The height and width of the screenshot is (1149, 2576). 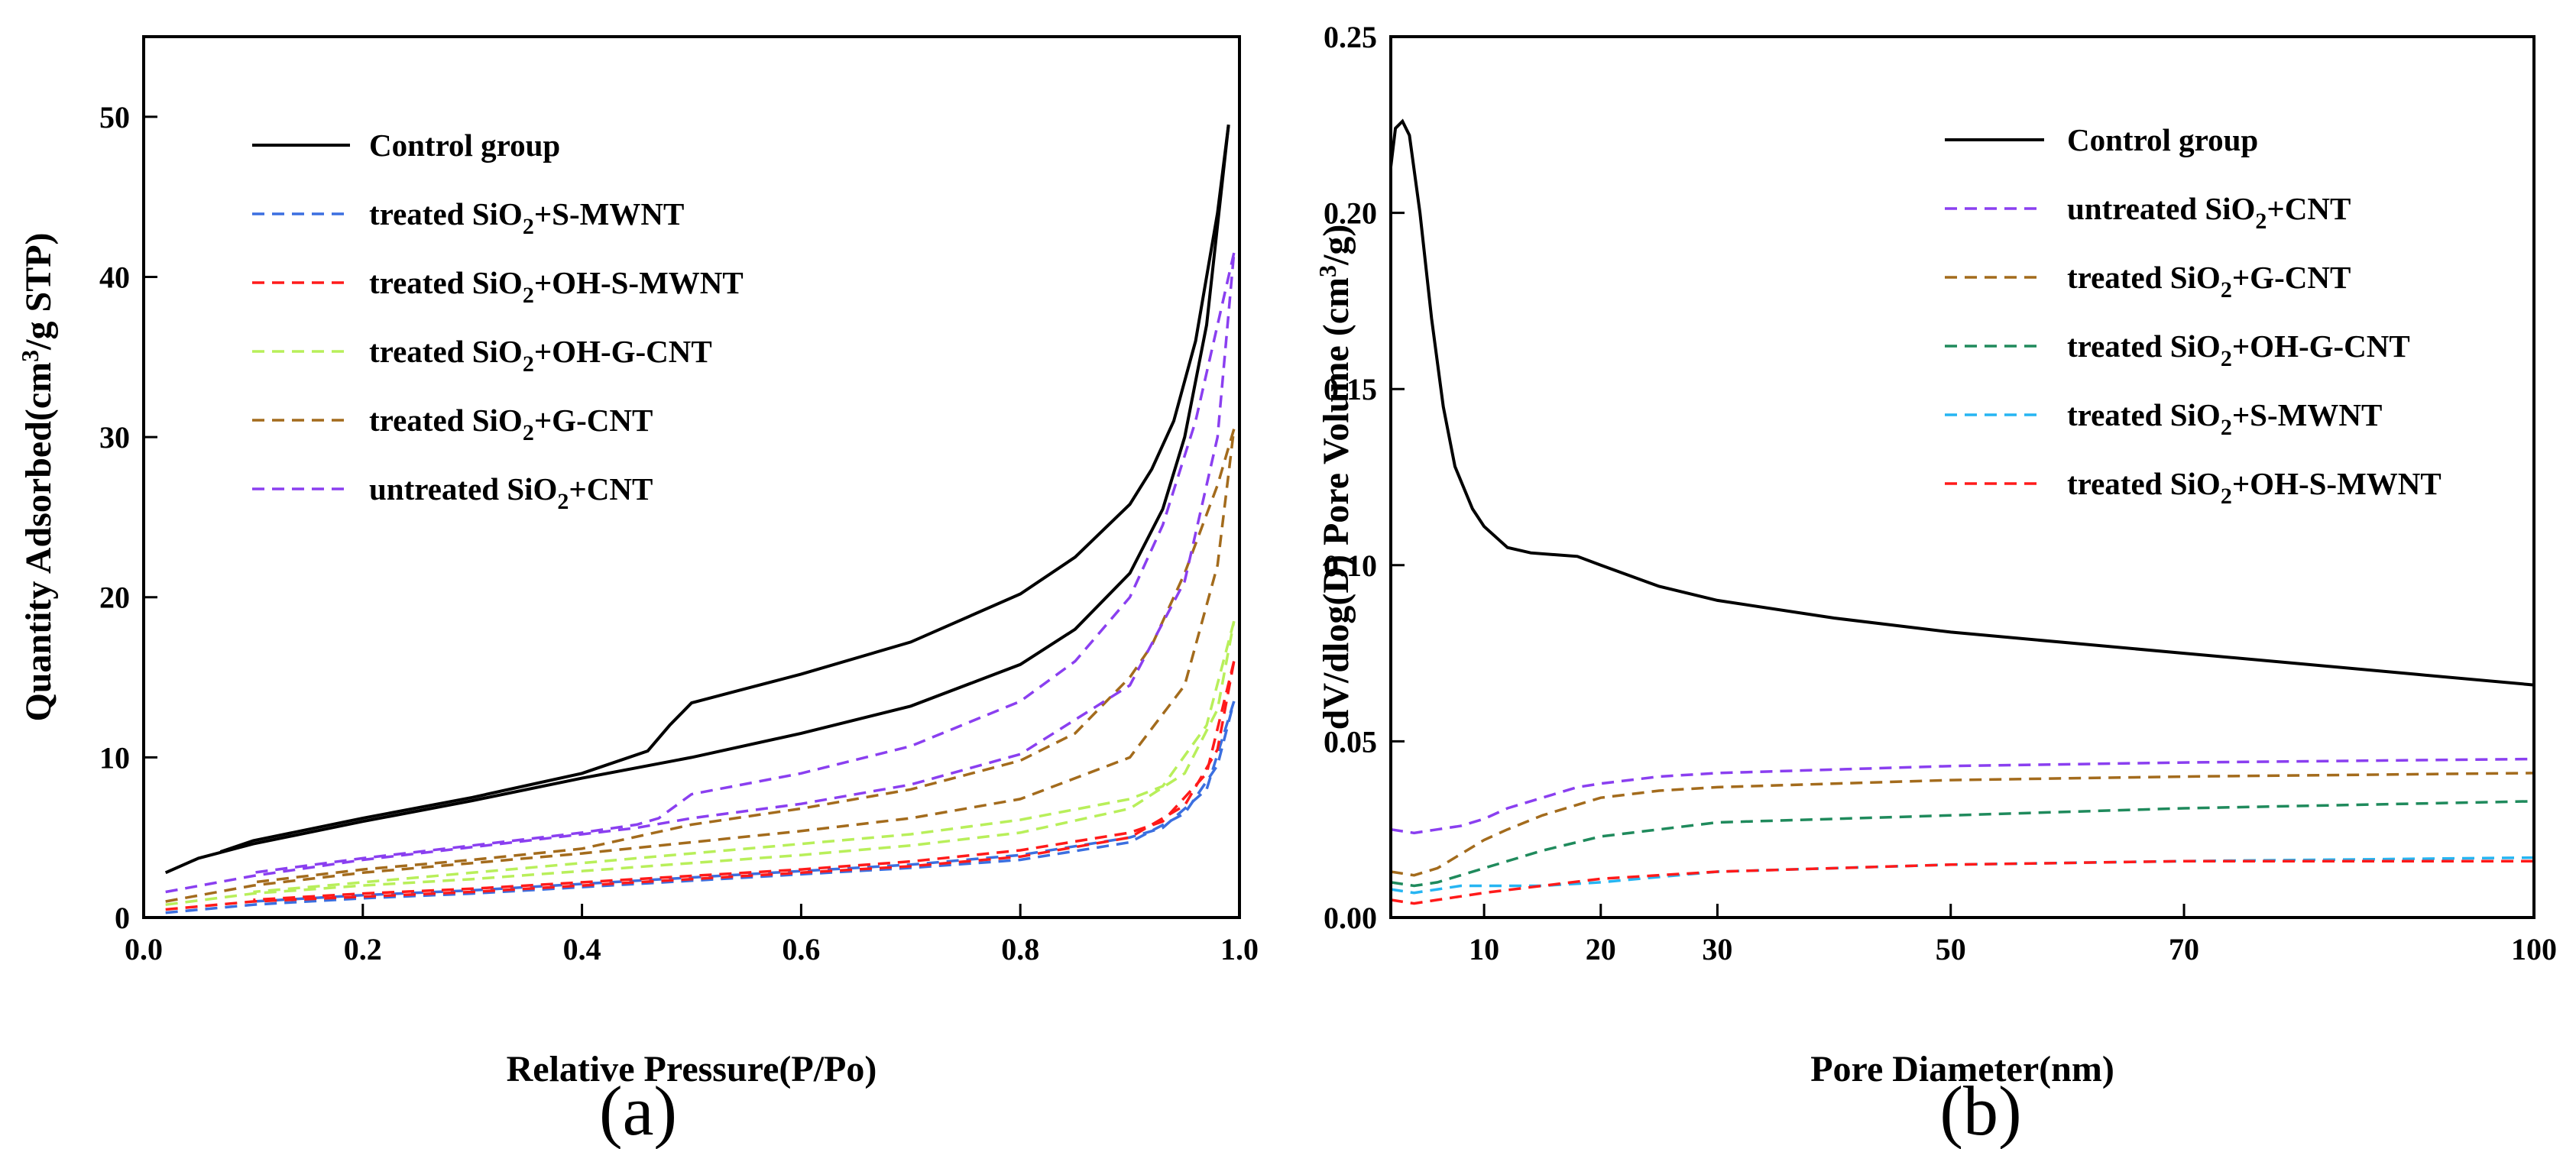 What do you see at coordinates (2184, 949) in the screenshot?
I see `x-tick-label: 70` at bounding box center [2184, 949].